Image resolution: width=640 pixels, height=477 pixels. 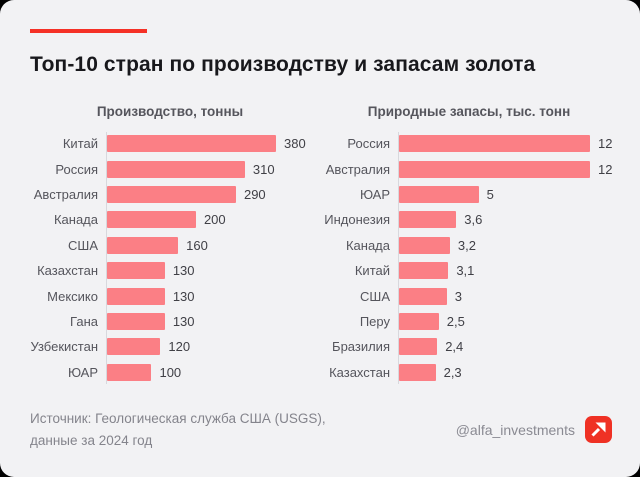 I want to click on value-label: 100, so click(x=170, y=372).